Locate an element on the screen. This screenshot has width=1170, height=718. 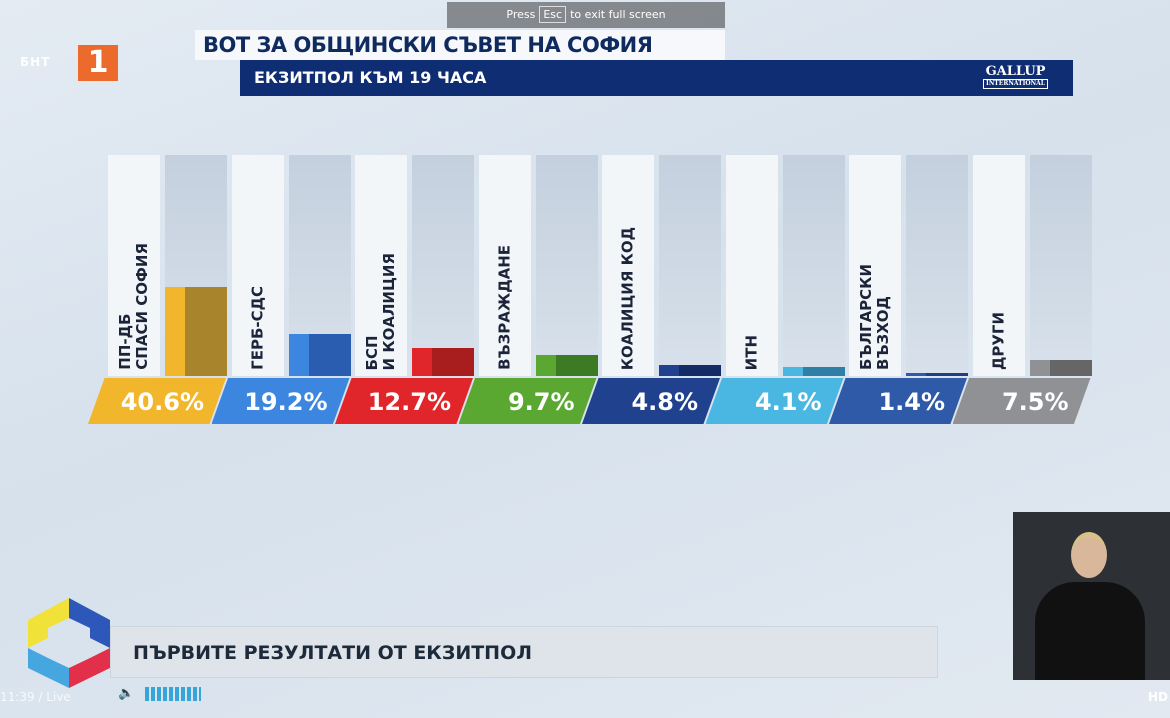
channel-number: 1 is located at coordinates (98, 63).